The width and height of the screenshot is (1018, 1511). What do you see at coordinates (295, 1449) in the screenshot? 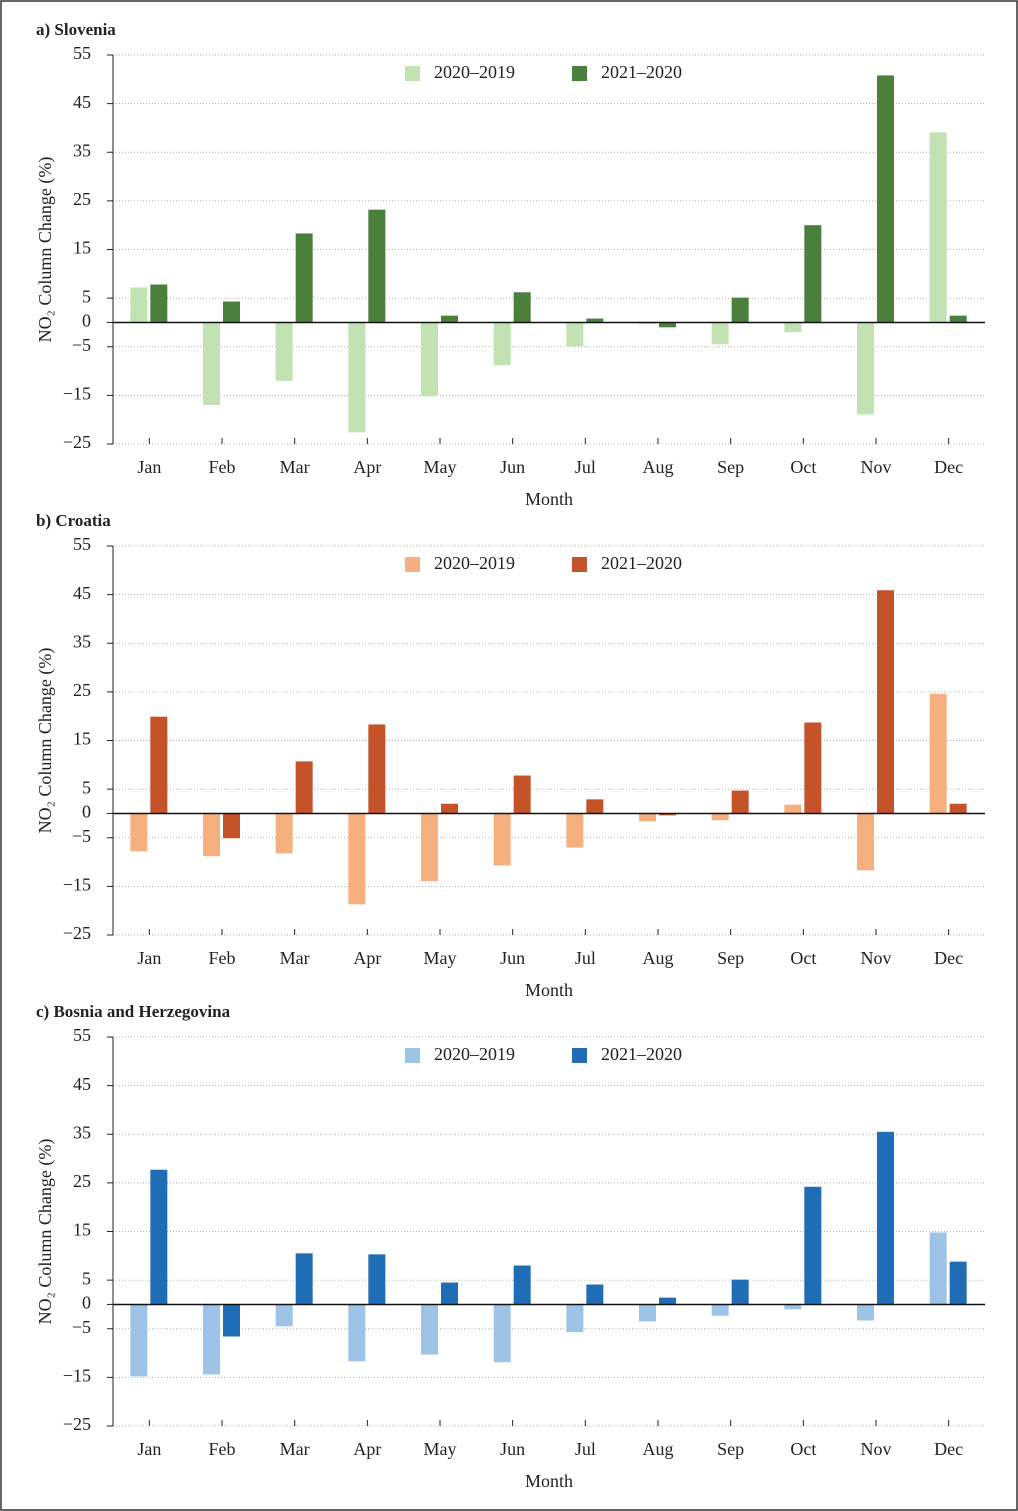
I see `x-tick-label: Mar` at bounding box center [295, 1449].